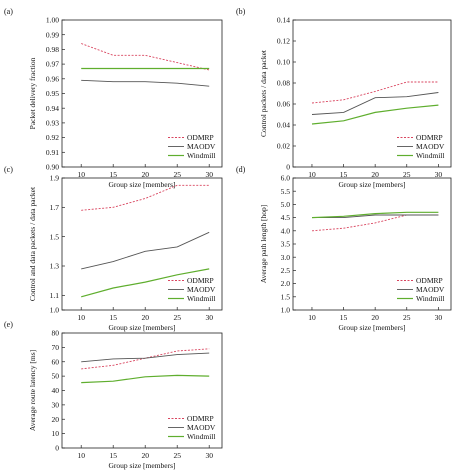 The image size is (474, 474). I want to click on y-tick-label: 4.5, so click(286, 217).